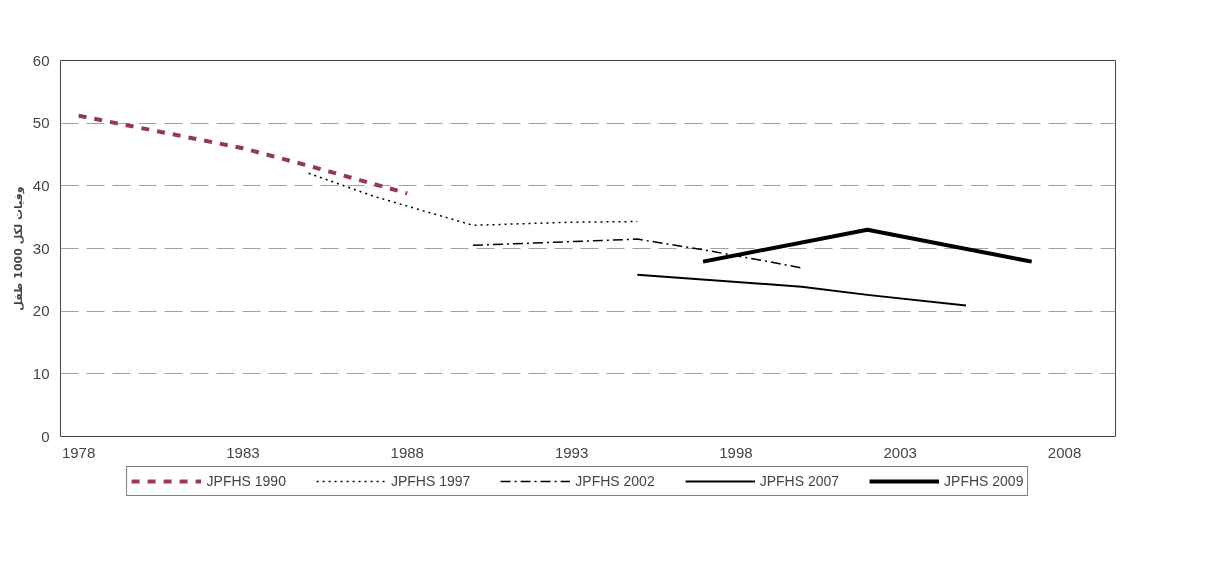  Describe the element at coordinates (41, 373) in the screenshot. I see `y-tick-label: 10` at that location.